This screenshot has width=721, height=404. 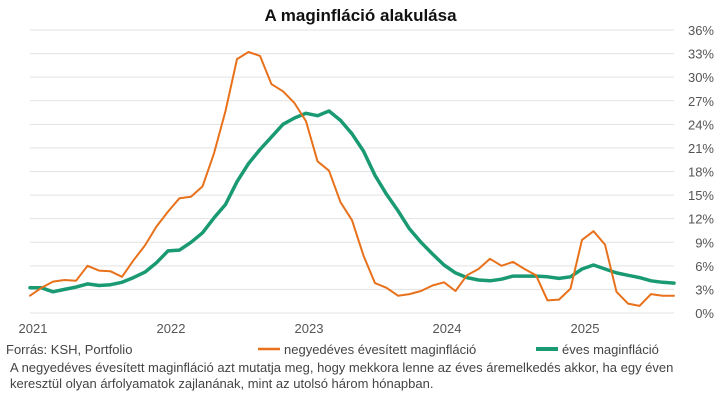 I want to click on y-tick-label: 18%, so click(x=701, y=172).